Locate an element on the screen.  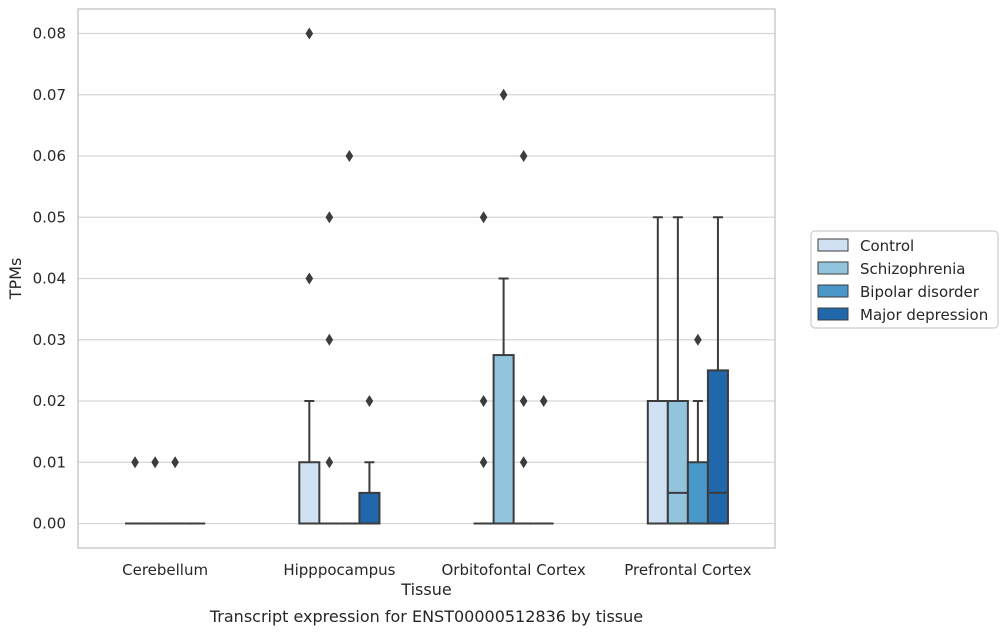
x-tick-label: Hipppocampus is located at coordinates (339, 570).